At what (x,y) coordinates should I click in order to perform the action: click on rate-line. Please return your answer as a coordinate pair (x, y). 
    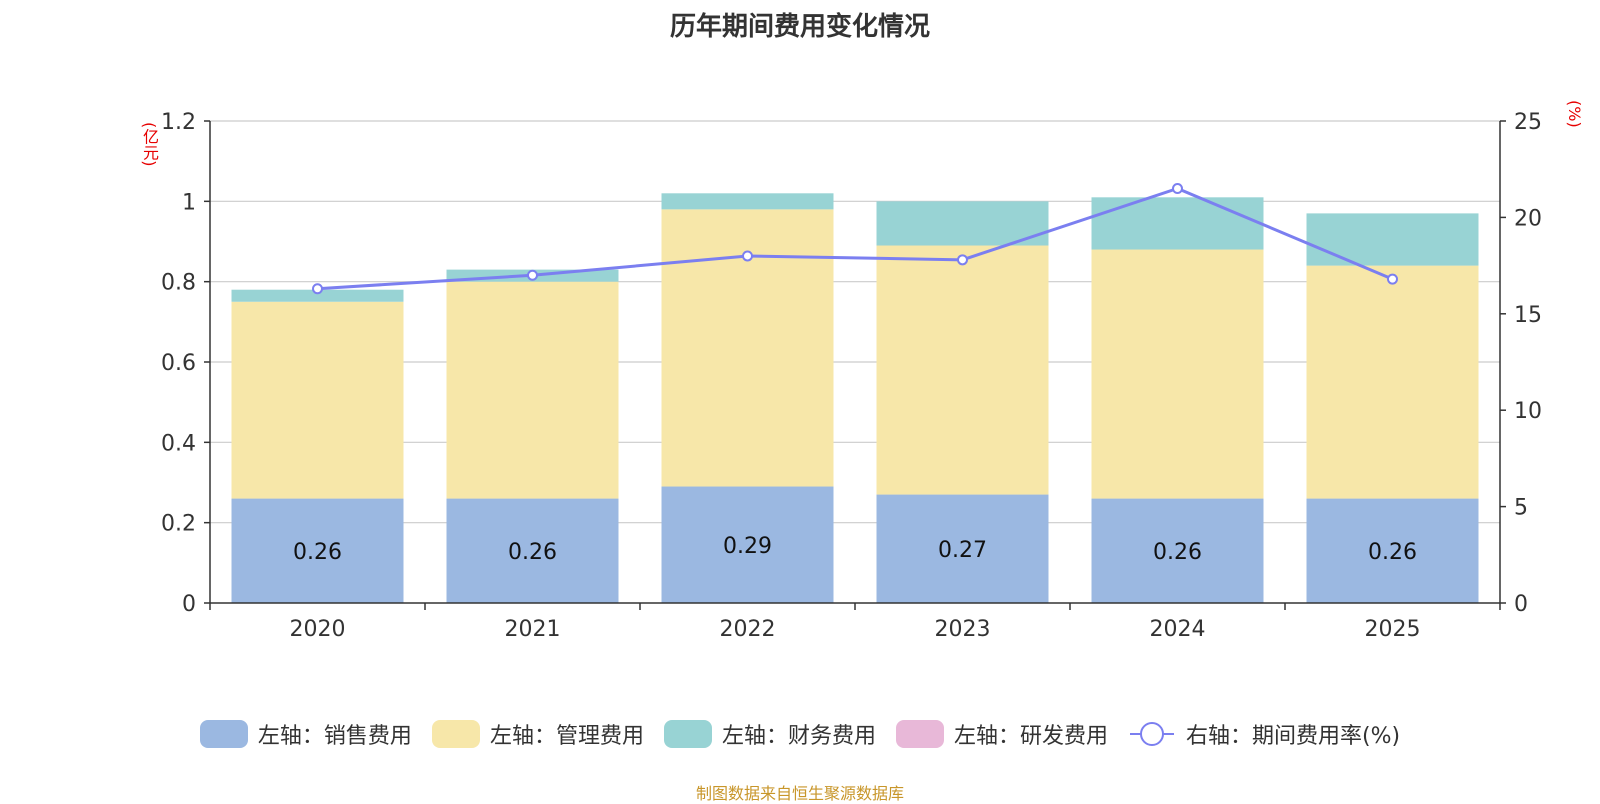
    Looking at the image, I should click on (855, 238).